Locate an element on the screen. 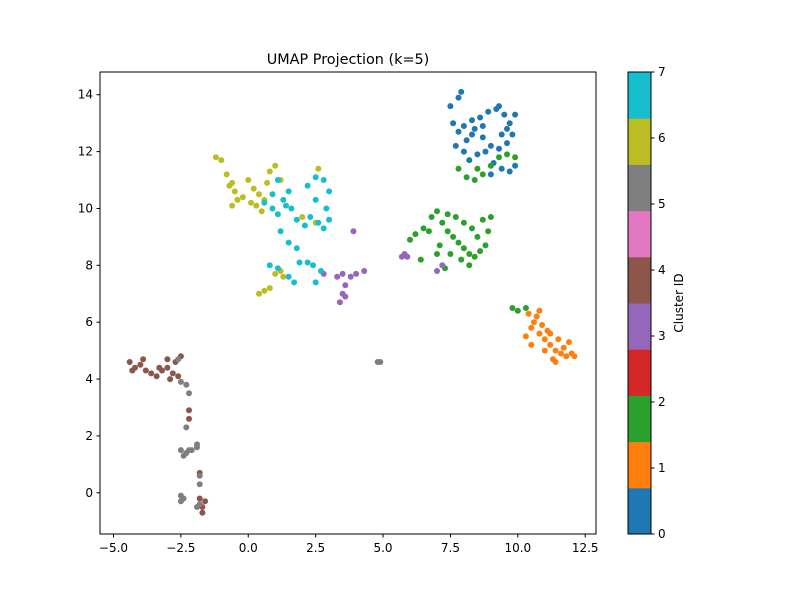 The width and height of the screenshot is (800, 604). y-tick-label: 2 is located at coordinates (89, 436).